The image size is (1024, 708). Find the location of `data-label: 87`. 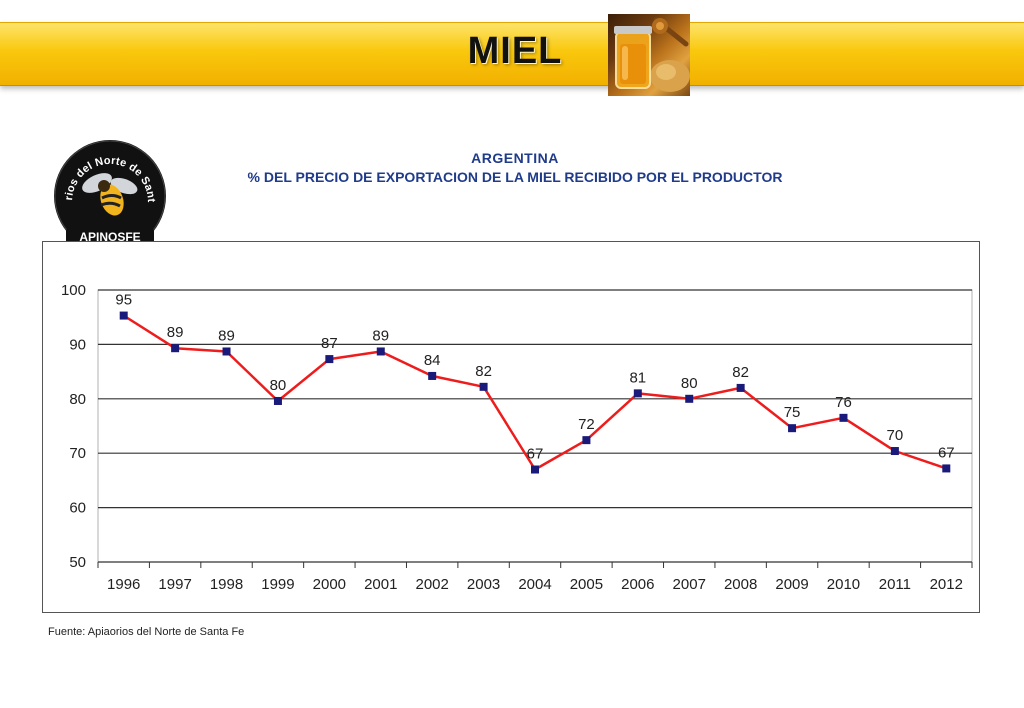

data-label: 87 is located at coordinates (329, 343).